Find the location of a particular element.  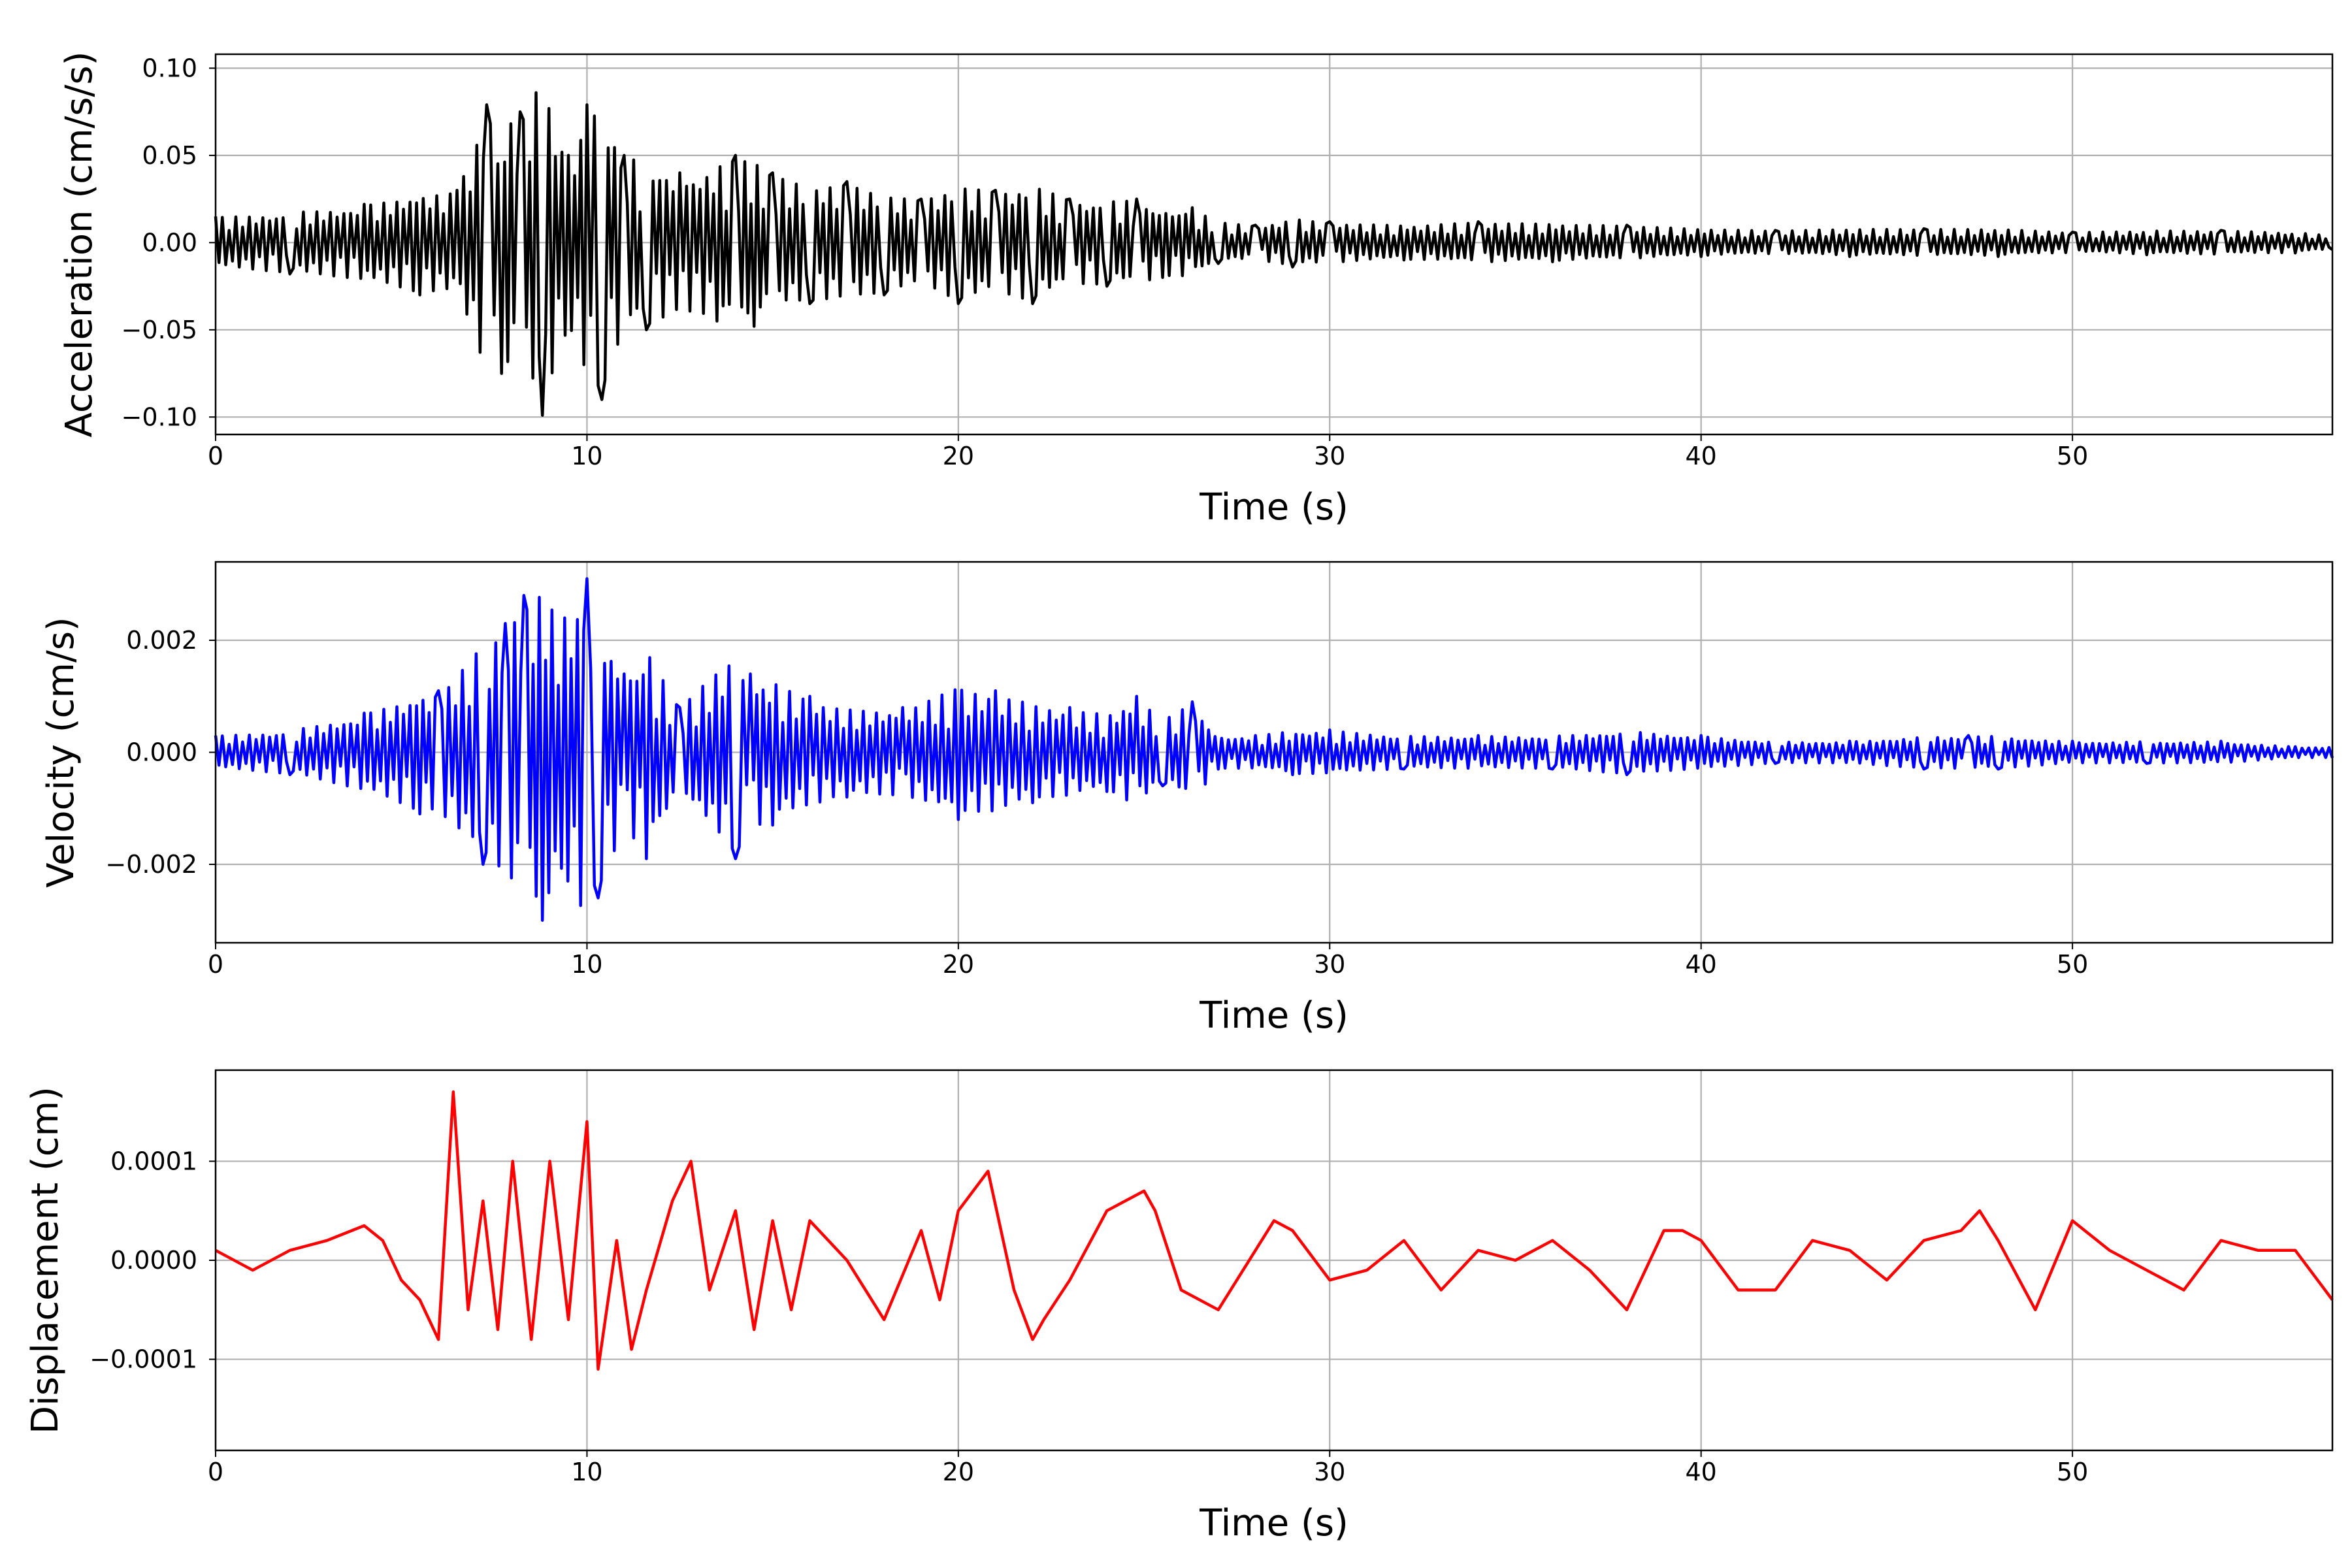

displacement-xtick-label-1: 10 is located at coordinates (586, 1472).